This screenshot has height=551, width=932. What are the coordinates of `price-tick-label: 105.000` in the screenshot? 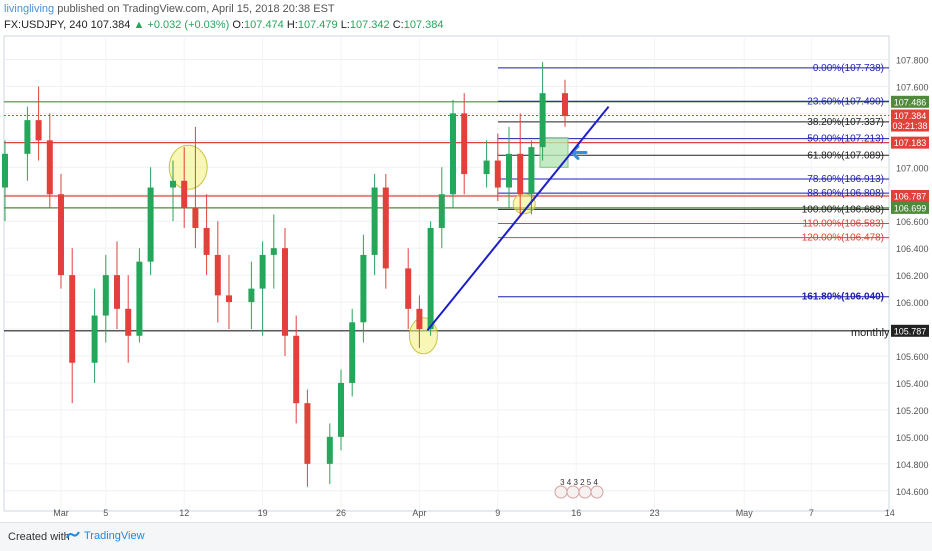 It's located at (912, 438).